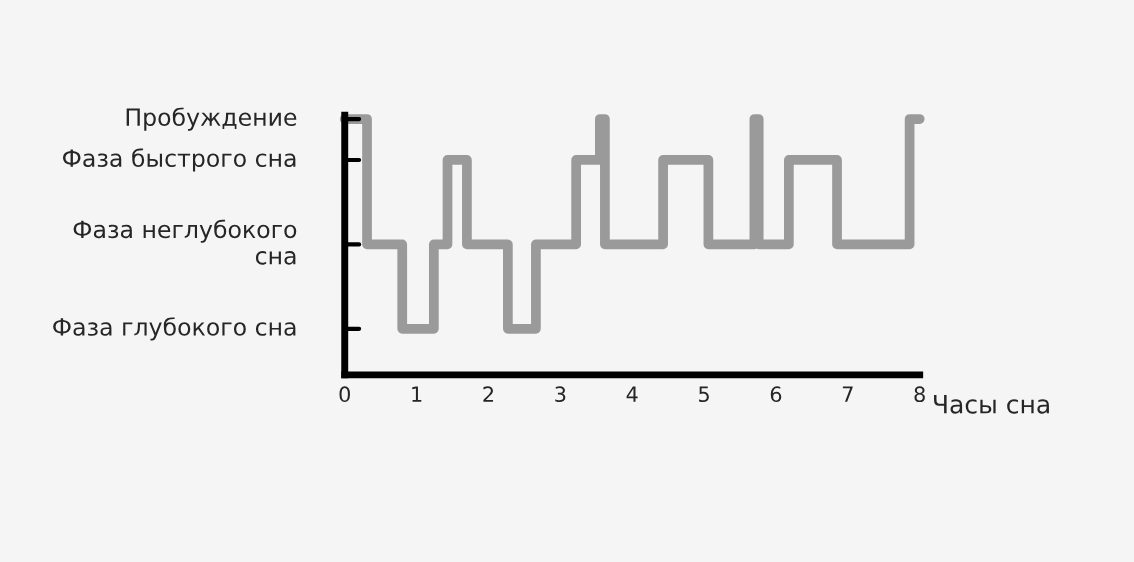 The image size is (1134, 562). What do you see at coordinates (344, 394) in the screenshot?
I see `x-tick-label: 0` at bounding box center [344, 394].